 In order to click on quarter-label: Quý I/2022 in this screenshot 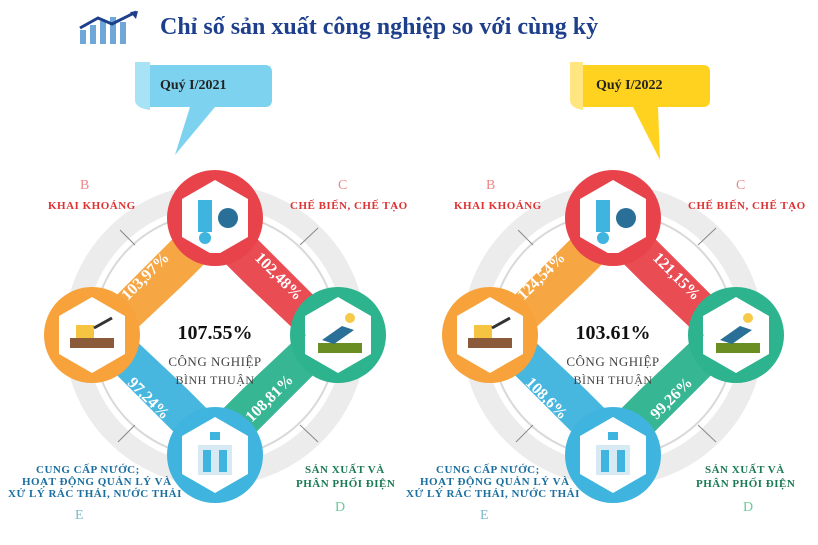, I will do `click(629, 85)`.